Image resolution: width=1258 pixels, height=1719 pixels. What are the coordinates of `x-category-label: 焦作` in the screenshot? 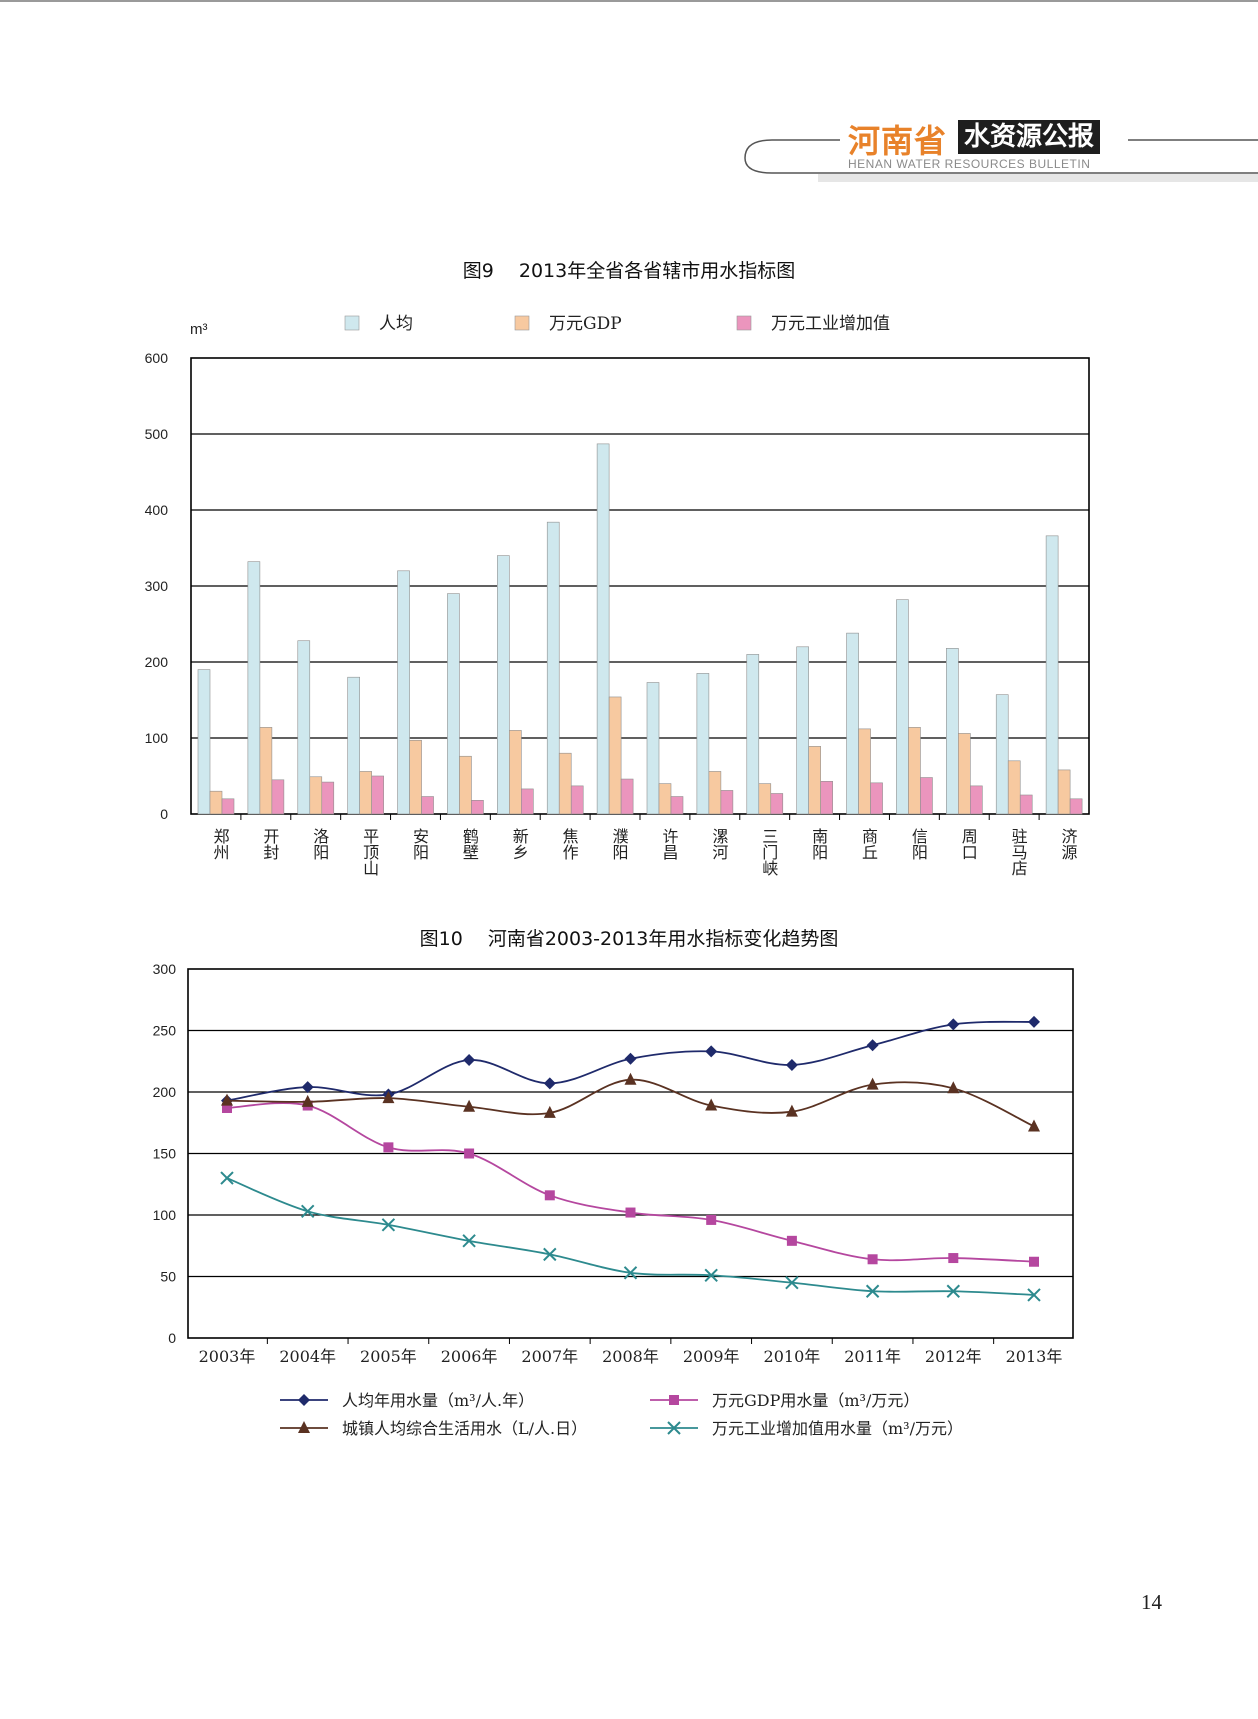 It's located at (569, 844).